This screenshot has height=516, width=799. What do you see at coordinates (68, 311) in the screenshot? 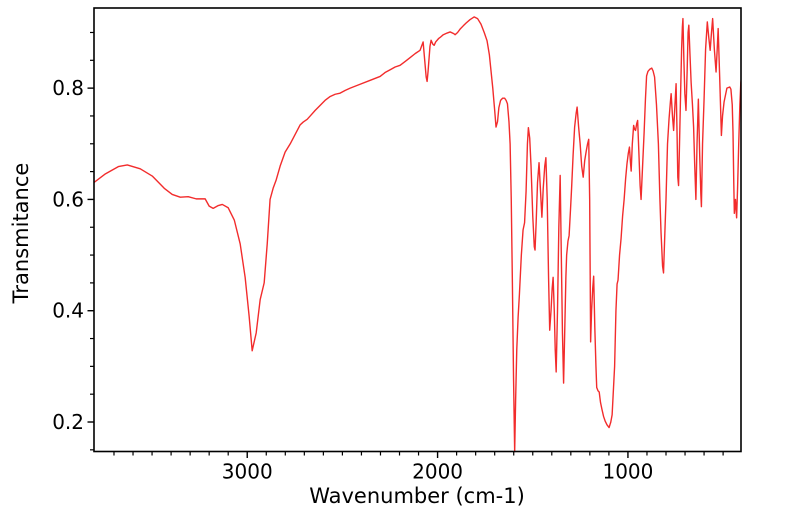
I see `y-tick-label: 0.4` at bounding box center [68, 311].